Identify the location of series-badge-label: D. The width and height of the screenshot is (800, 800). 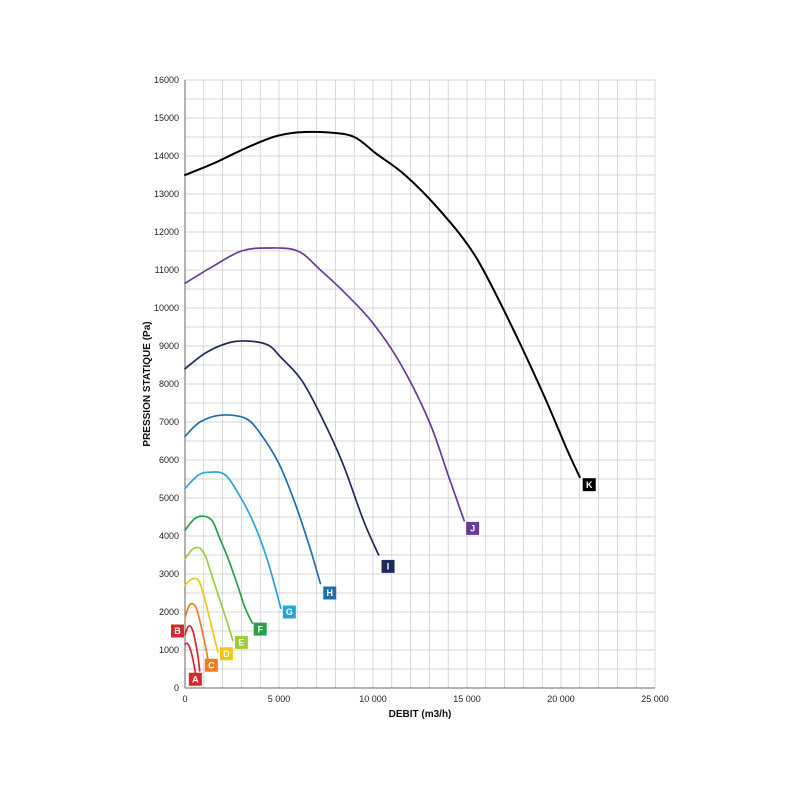
(226, 654).